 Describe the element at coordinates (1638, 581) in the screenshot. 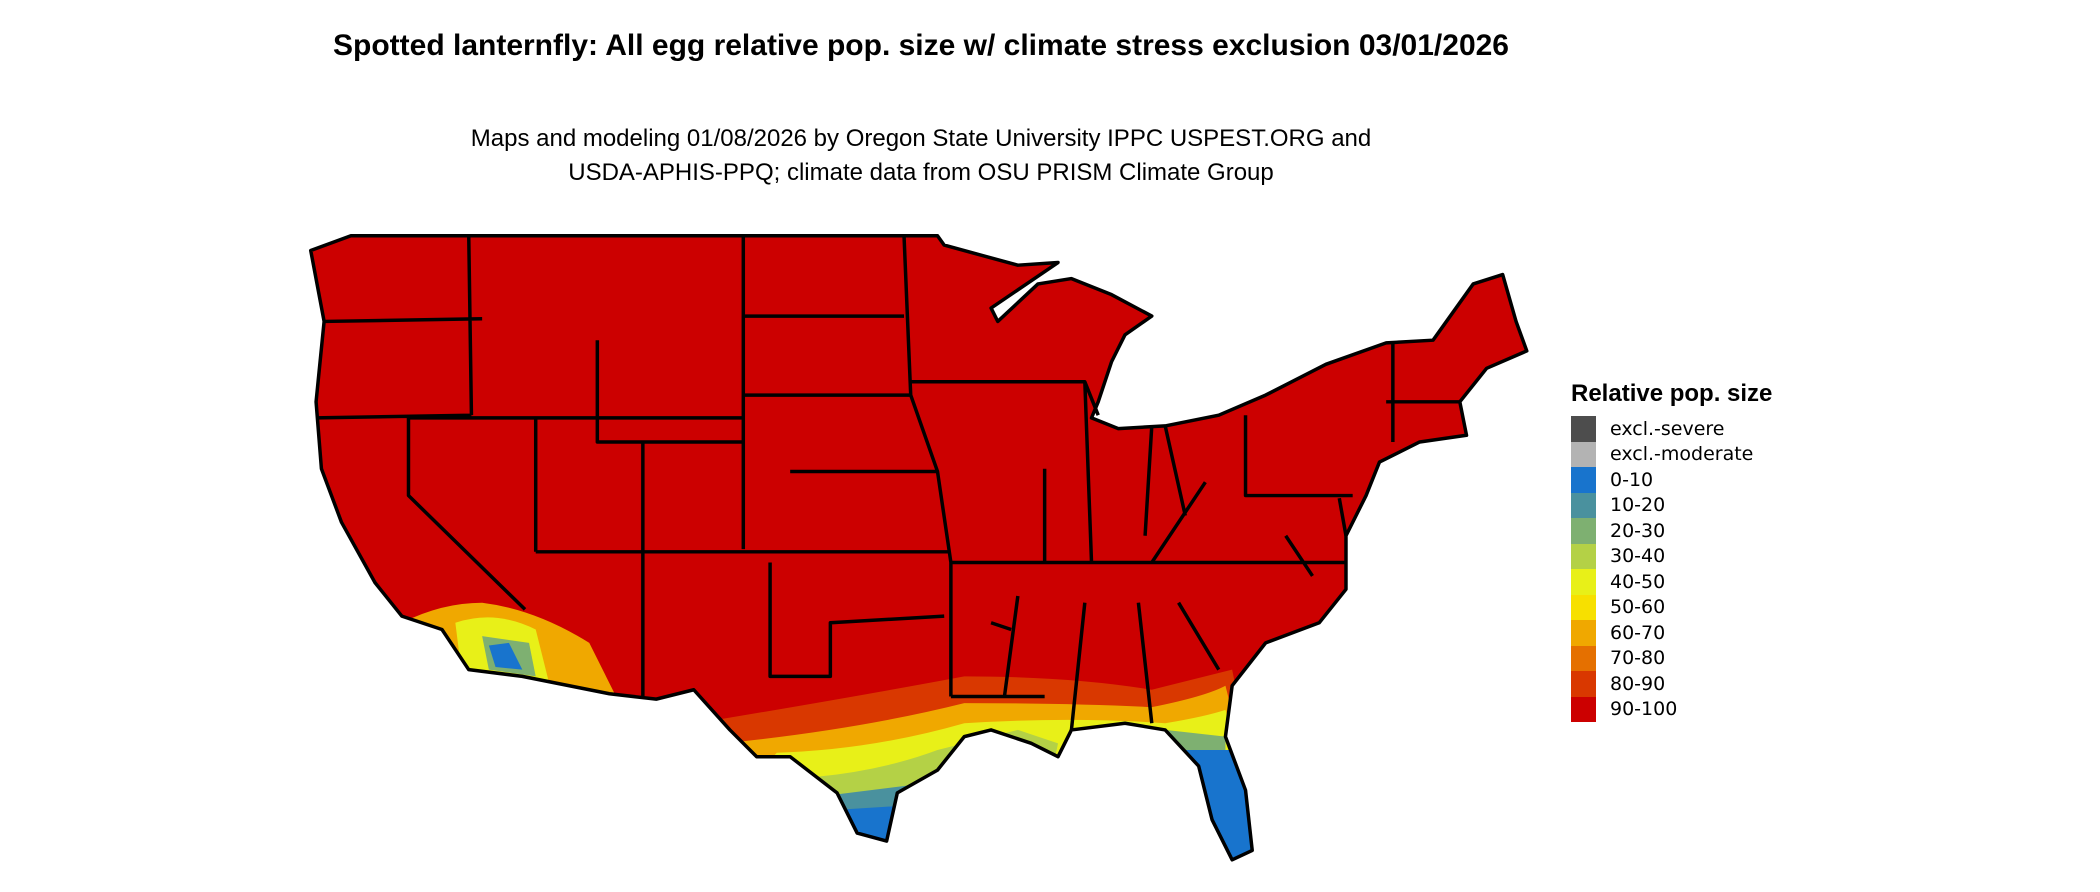

I see `legend-label: 40-50` at that location.